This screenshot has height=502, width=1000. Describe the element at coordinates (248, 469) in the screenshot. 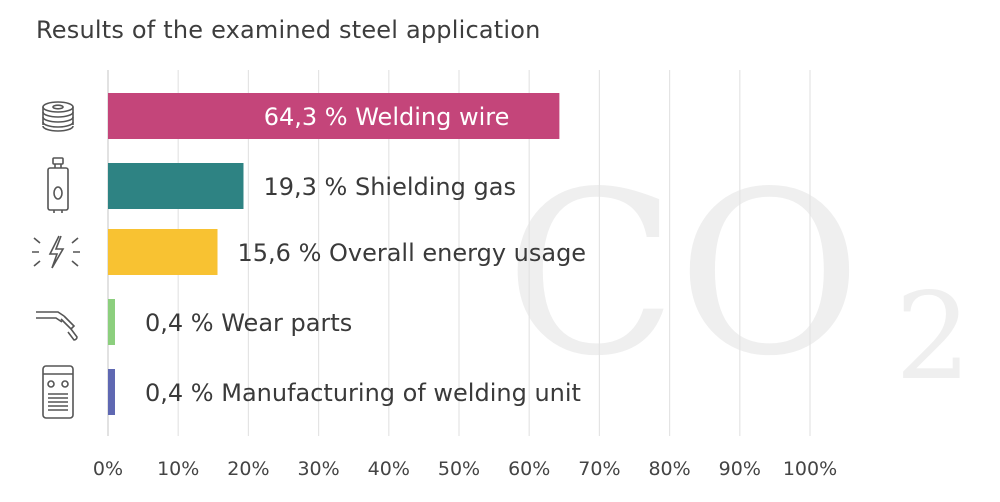

I see `x-tick-label: 20%` at that location.